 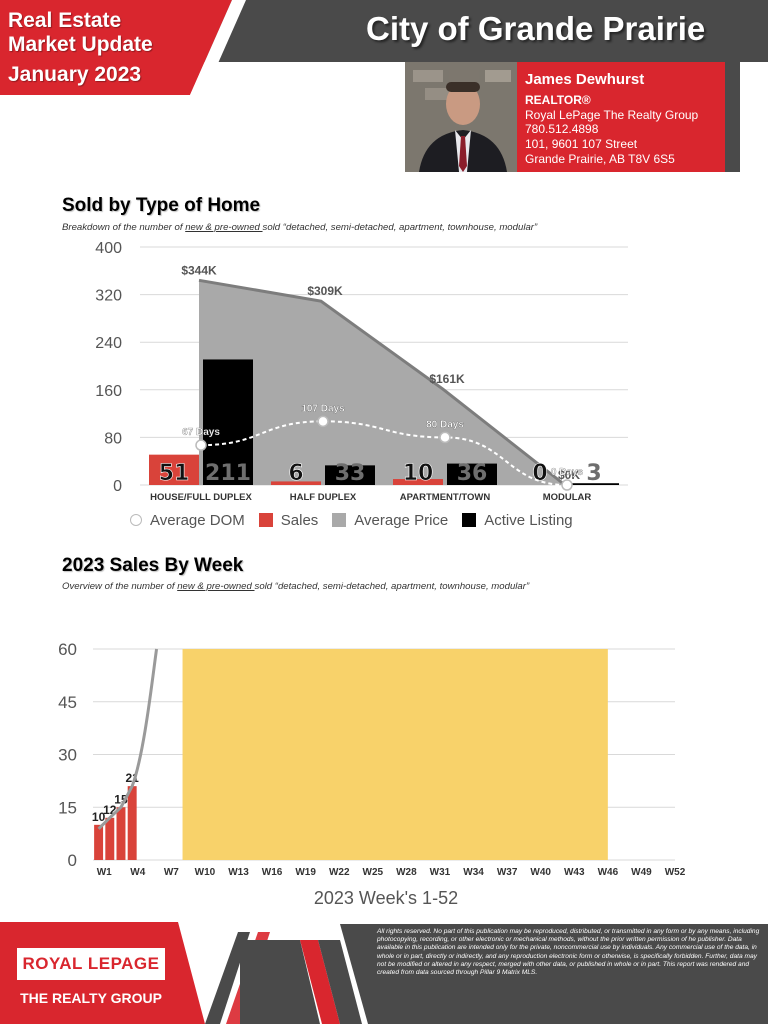 What do you see at coordinates (199, 270) in the screenshot?
I see `average-price-label: $344K` at bounding box center [199, 270].